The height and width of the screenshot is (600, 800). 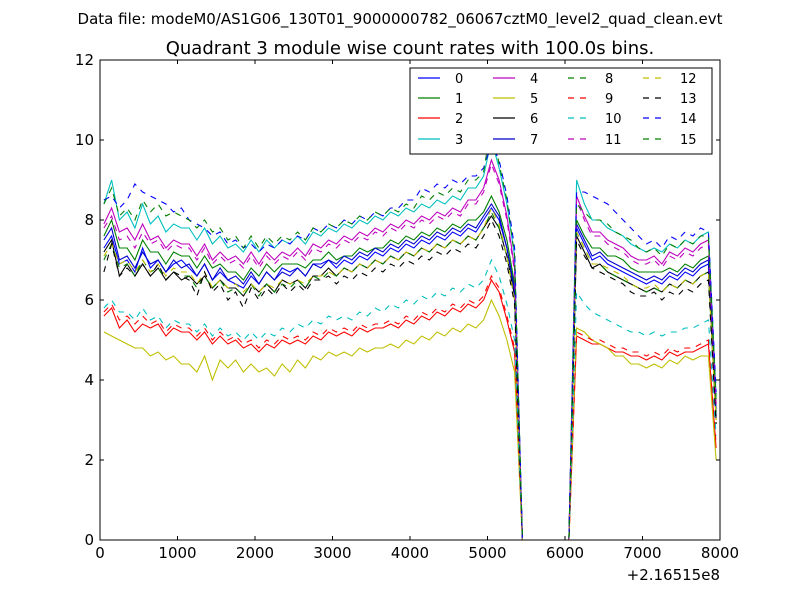 What do you see at coordinates (459, 140) in the screenshot?
I see `legend-label-3: 3` at bounding box center [459, 140].